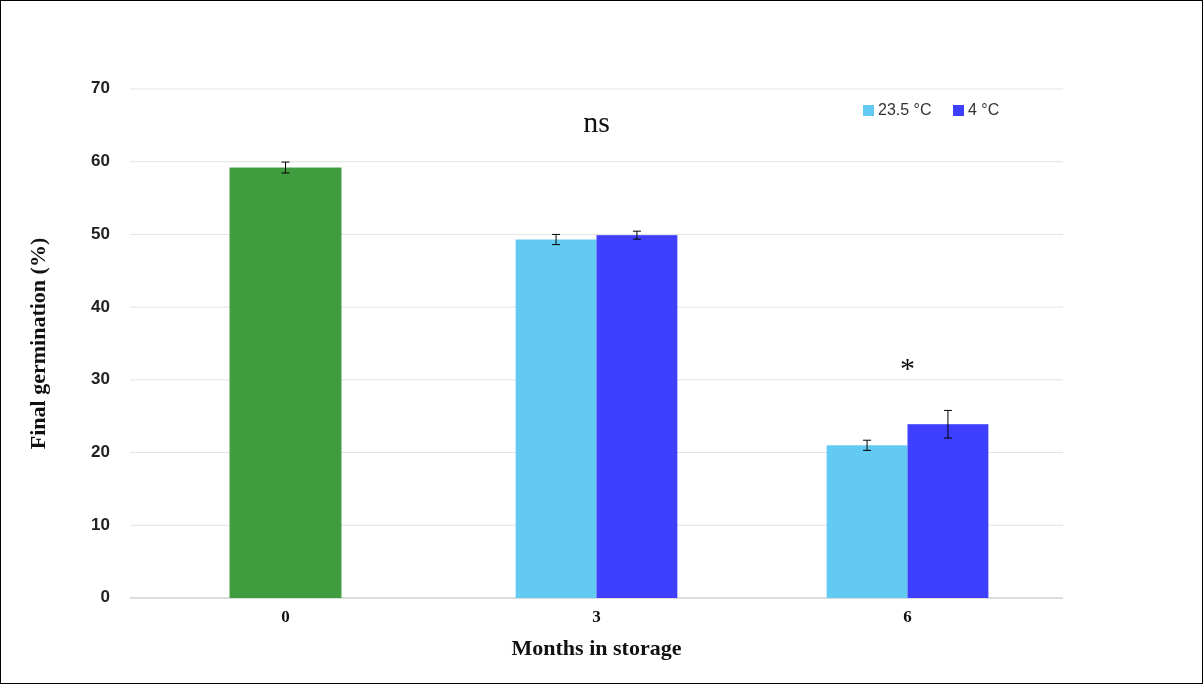 The height and width of the screenshot is (684, 1203). What do you see at coordinates (38, 343) in the screenshot?
I see `y-axis-title: Final germination (%)` at bounding box center [38, 343].